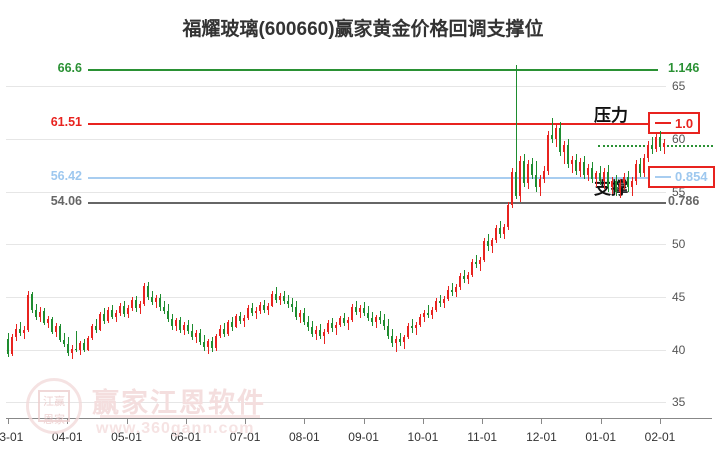 The height and width of the screenshot is (450, 726). Describe the element at coordinates (679, 296) in the screenshot. I see `y-tick-label: 45` at that location.